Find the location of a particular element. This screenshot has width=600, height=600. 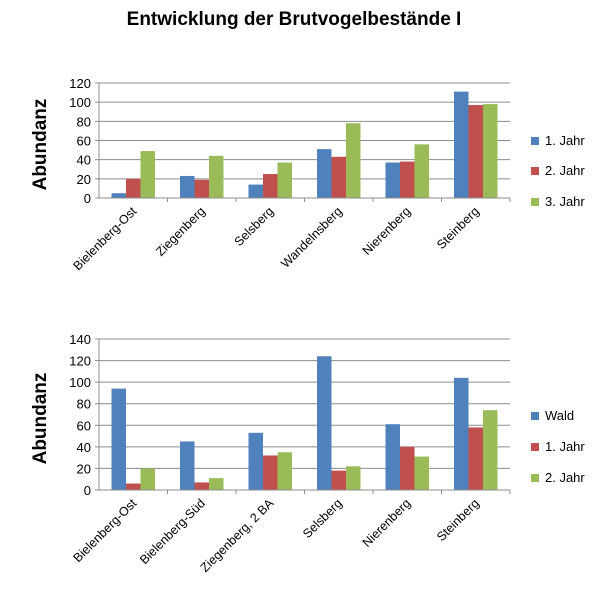

category-label: Bielenberg-Süd is located at coordinates (172, 531).